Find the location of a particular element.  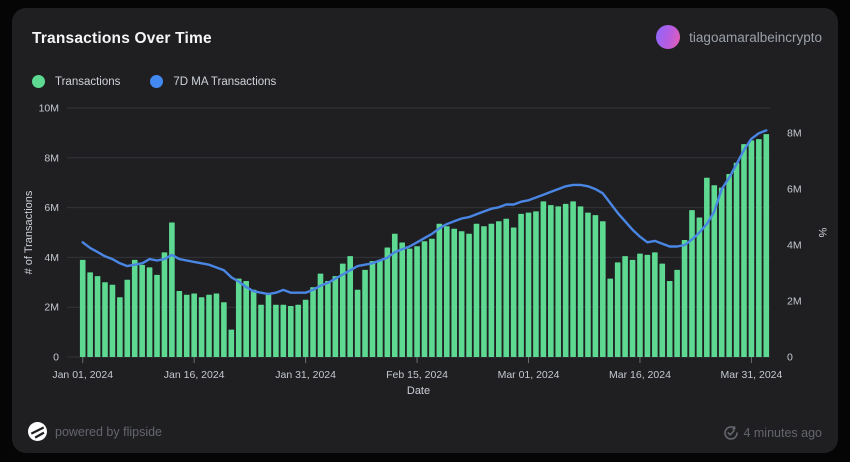

powered-by-flipside-link: powered by flipside is located at coordinates (95, 431).